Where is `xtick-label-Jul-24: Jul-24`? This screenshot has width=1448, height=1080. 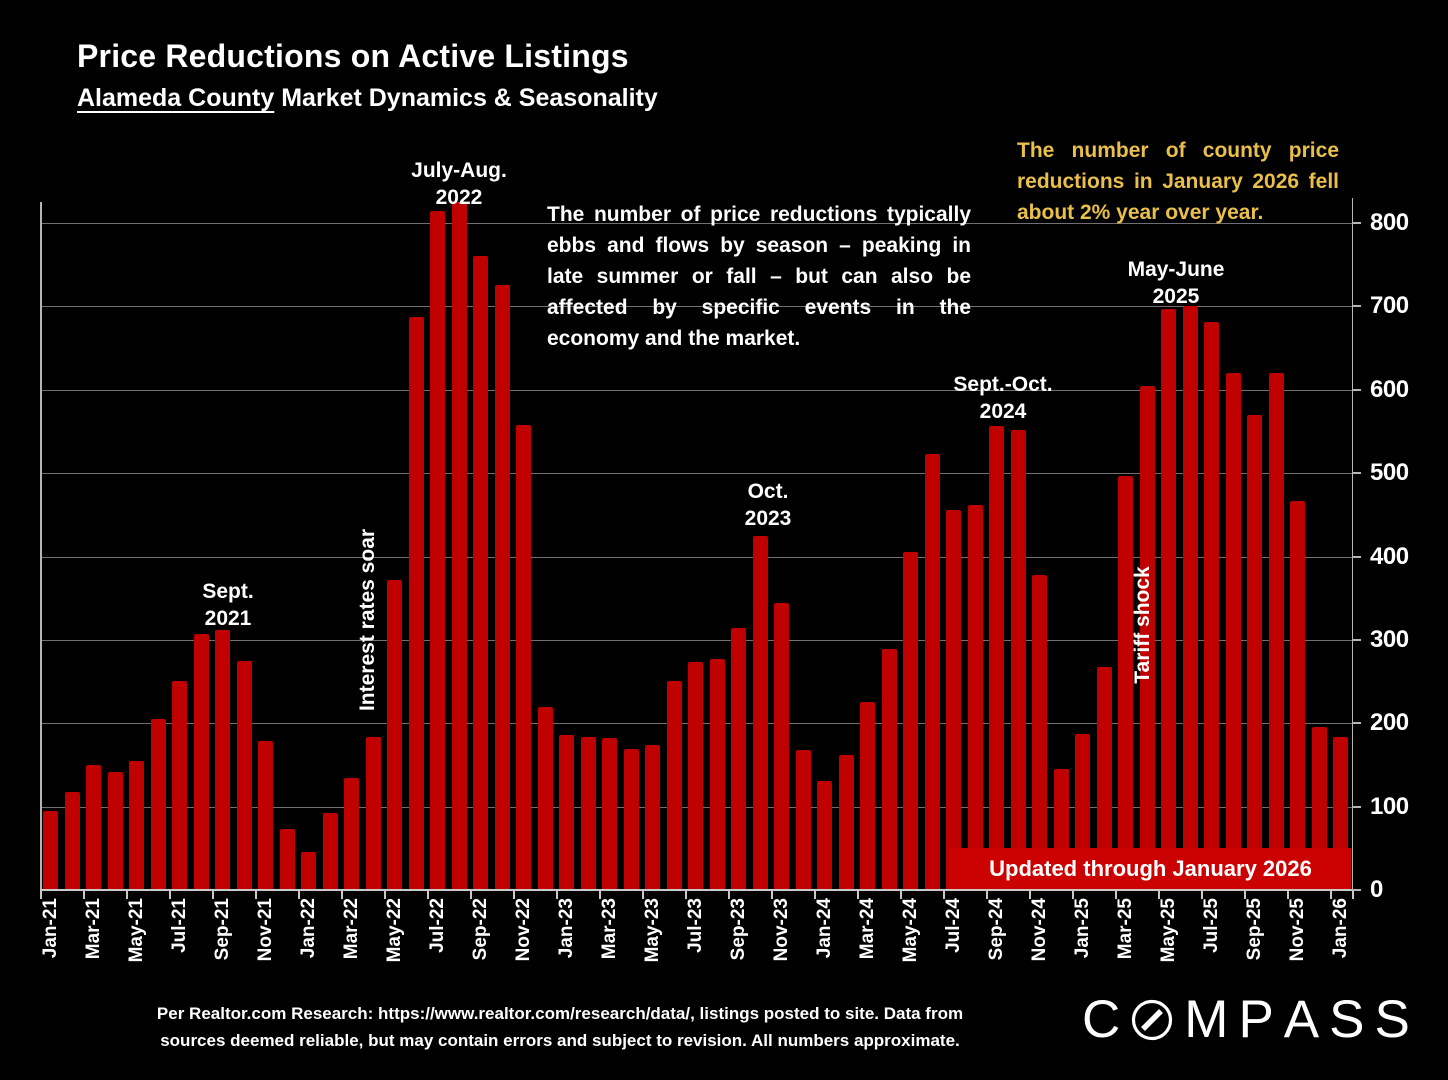 xtick-label-Jul-24: Jul-24 is located at coordinates (953, 925).